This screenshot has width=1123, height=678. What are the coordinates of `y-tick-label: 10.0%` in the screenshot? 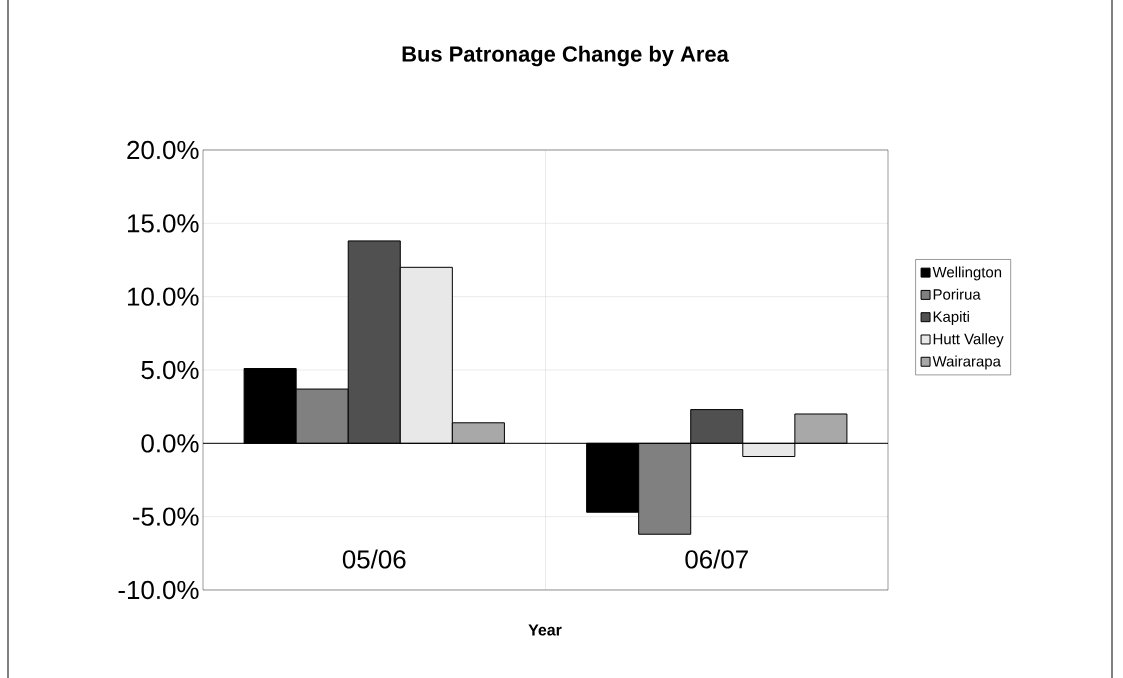 It's located at (163, 296).